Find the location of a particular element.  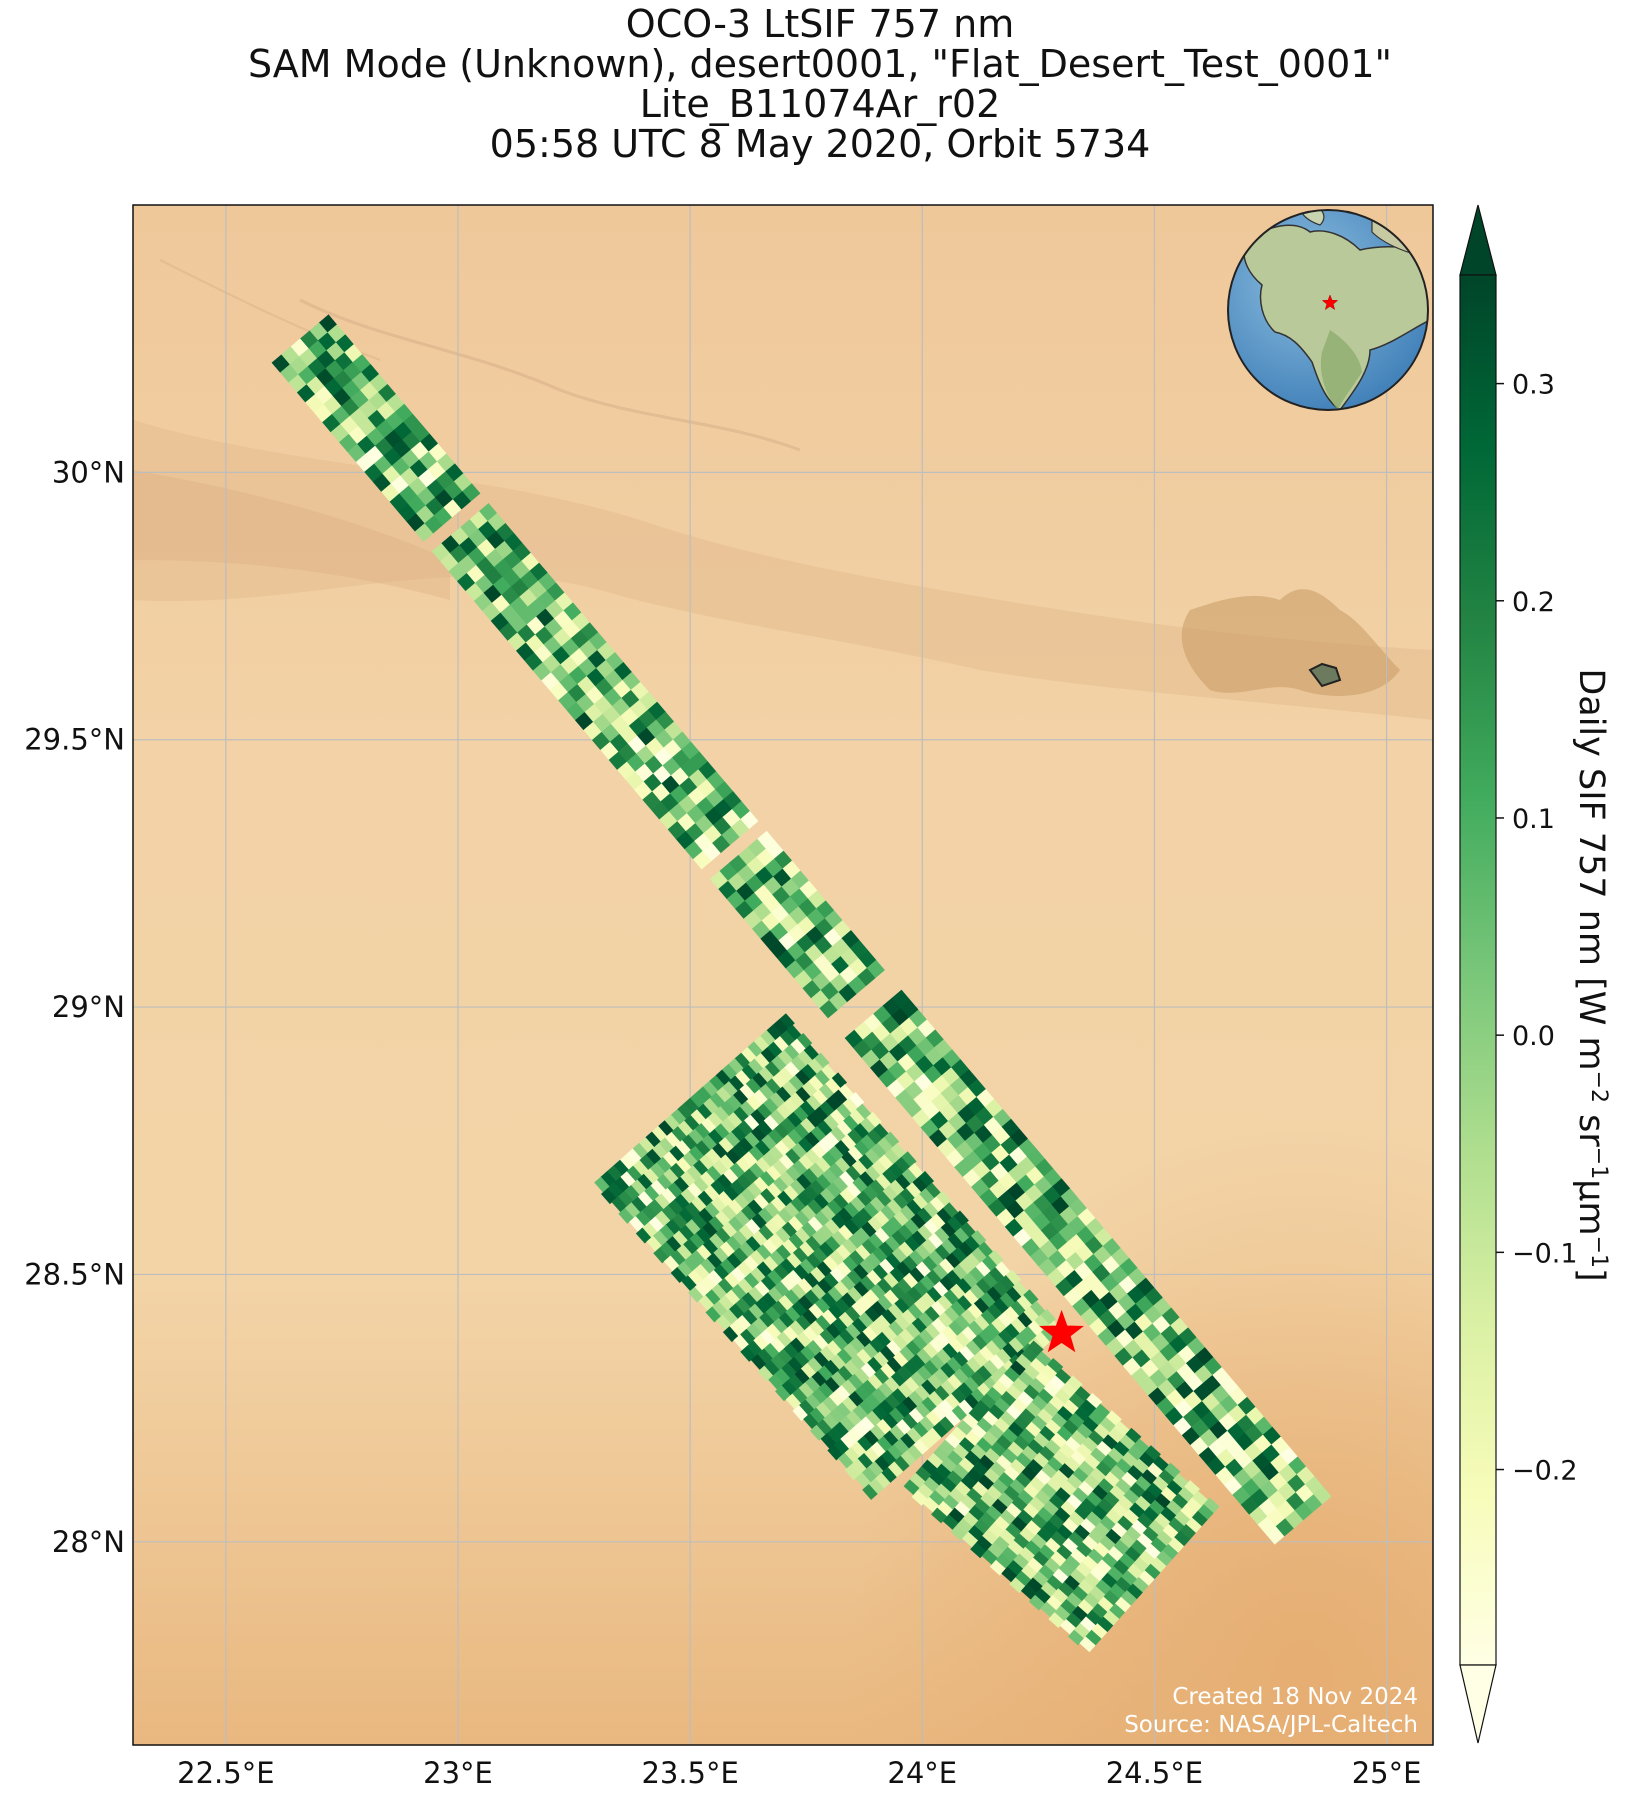

lon-tick-label: 23°E is located at coordinates (458, 1773).